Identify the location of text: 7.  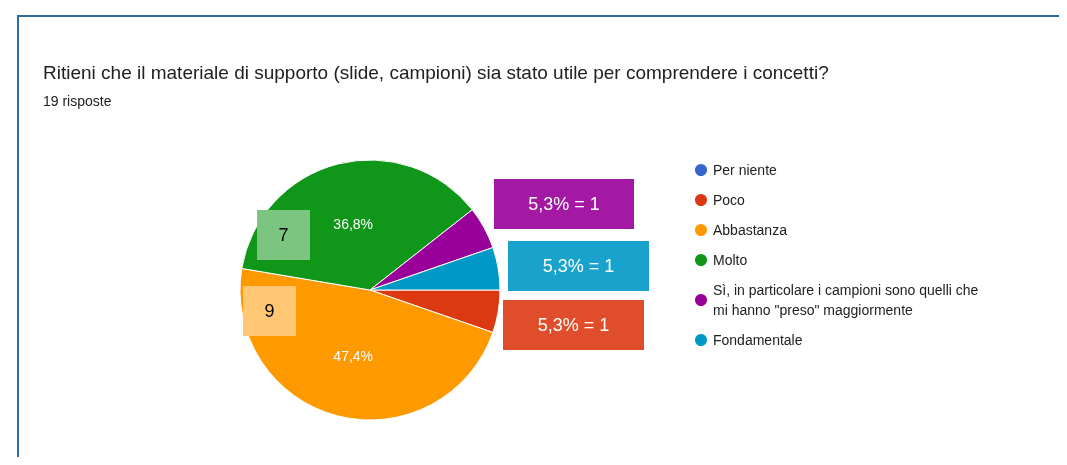
(283, 235).